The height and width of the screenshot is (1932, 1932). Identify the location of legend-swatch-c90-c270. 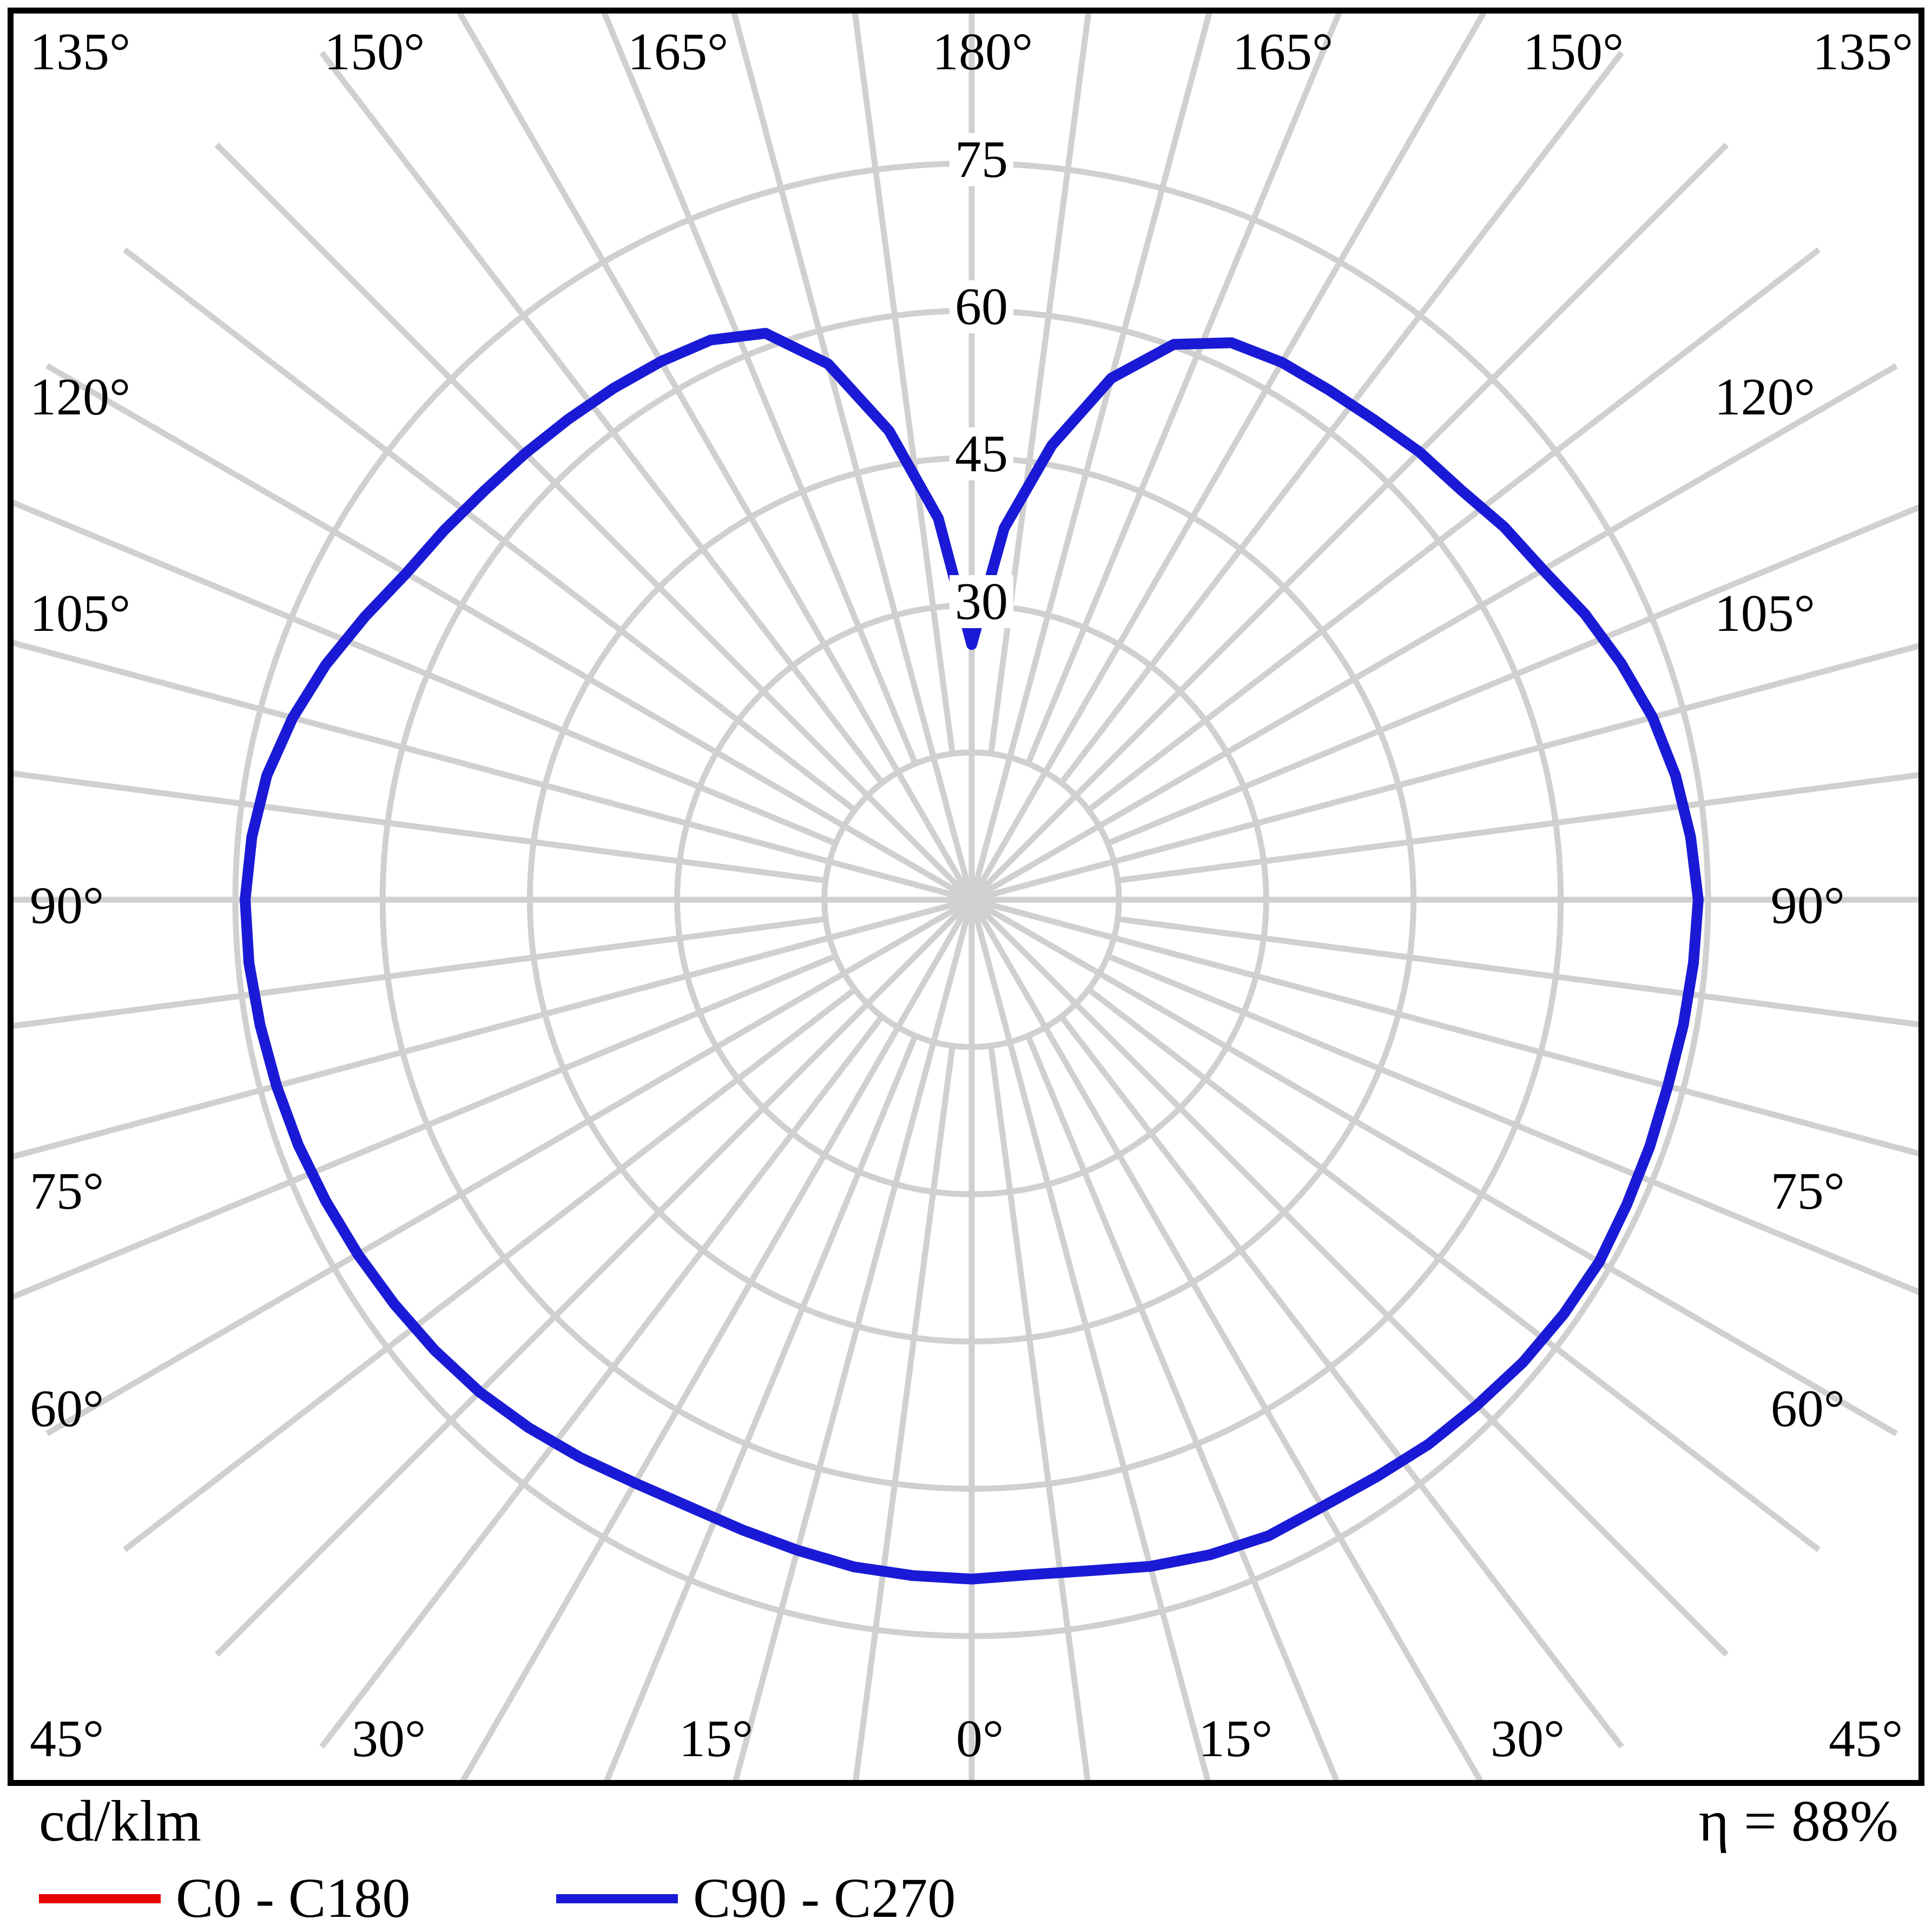
(617, 1899).